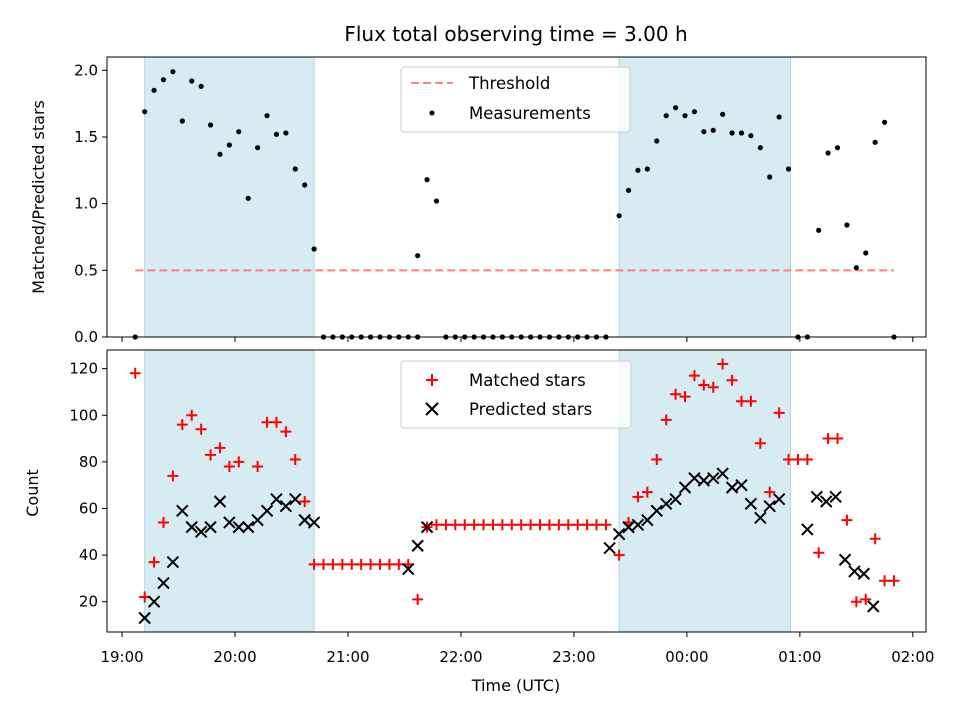 Image resolution: width=960 pixels, height=720 pixels. What do you see at coordinates (799, 657) in the screenshot?
I see `x-tick-label: 01:00` at bounding box center [799, 657].